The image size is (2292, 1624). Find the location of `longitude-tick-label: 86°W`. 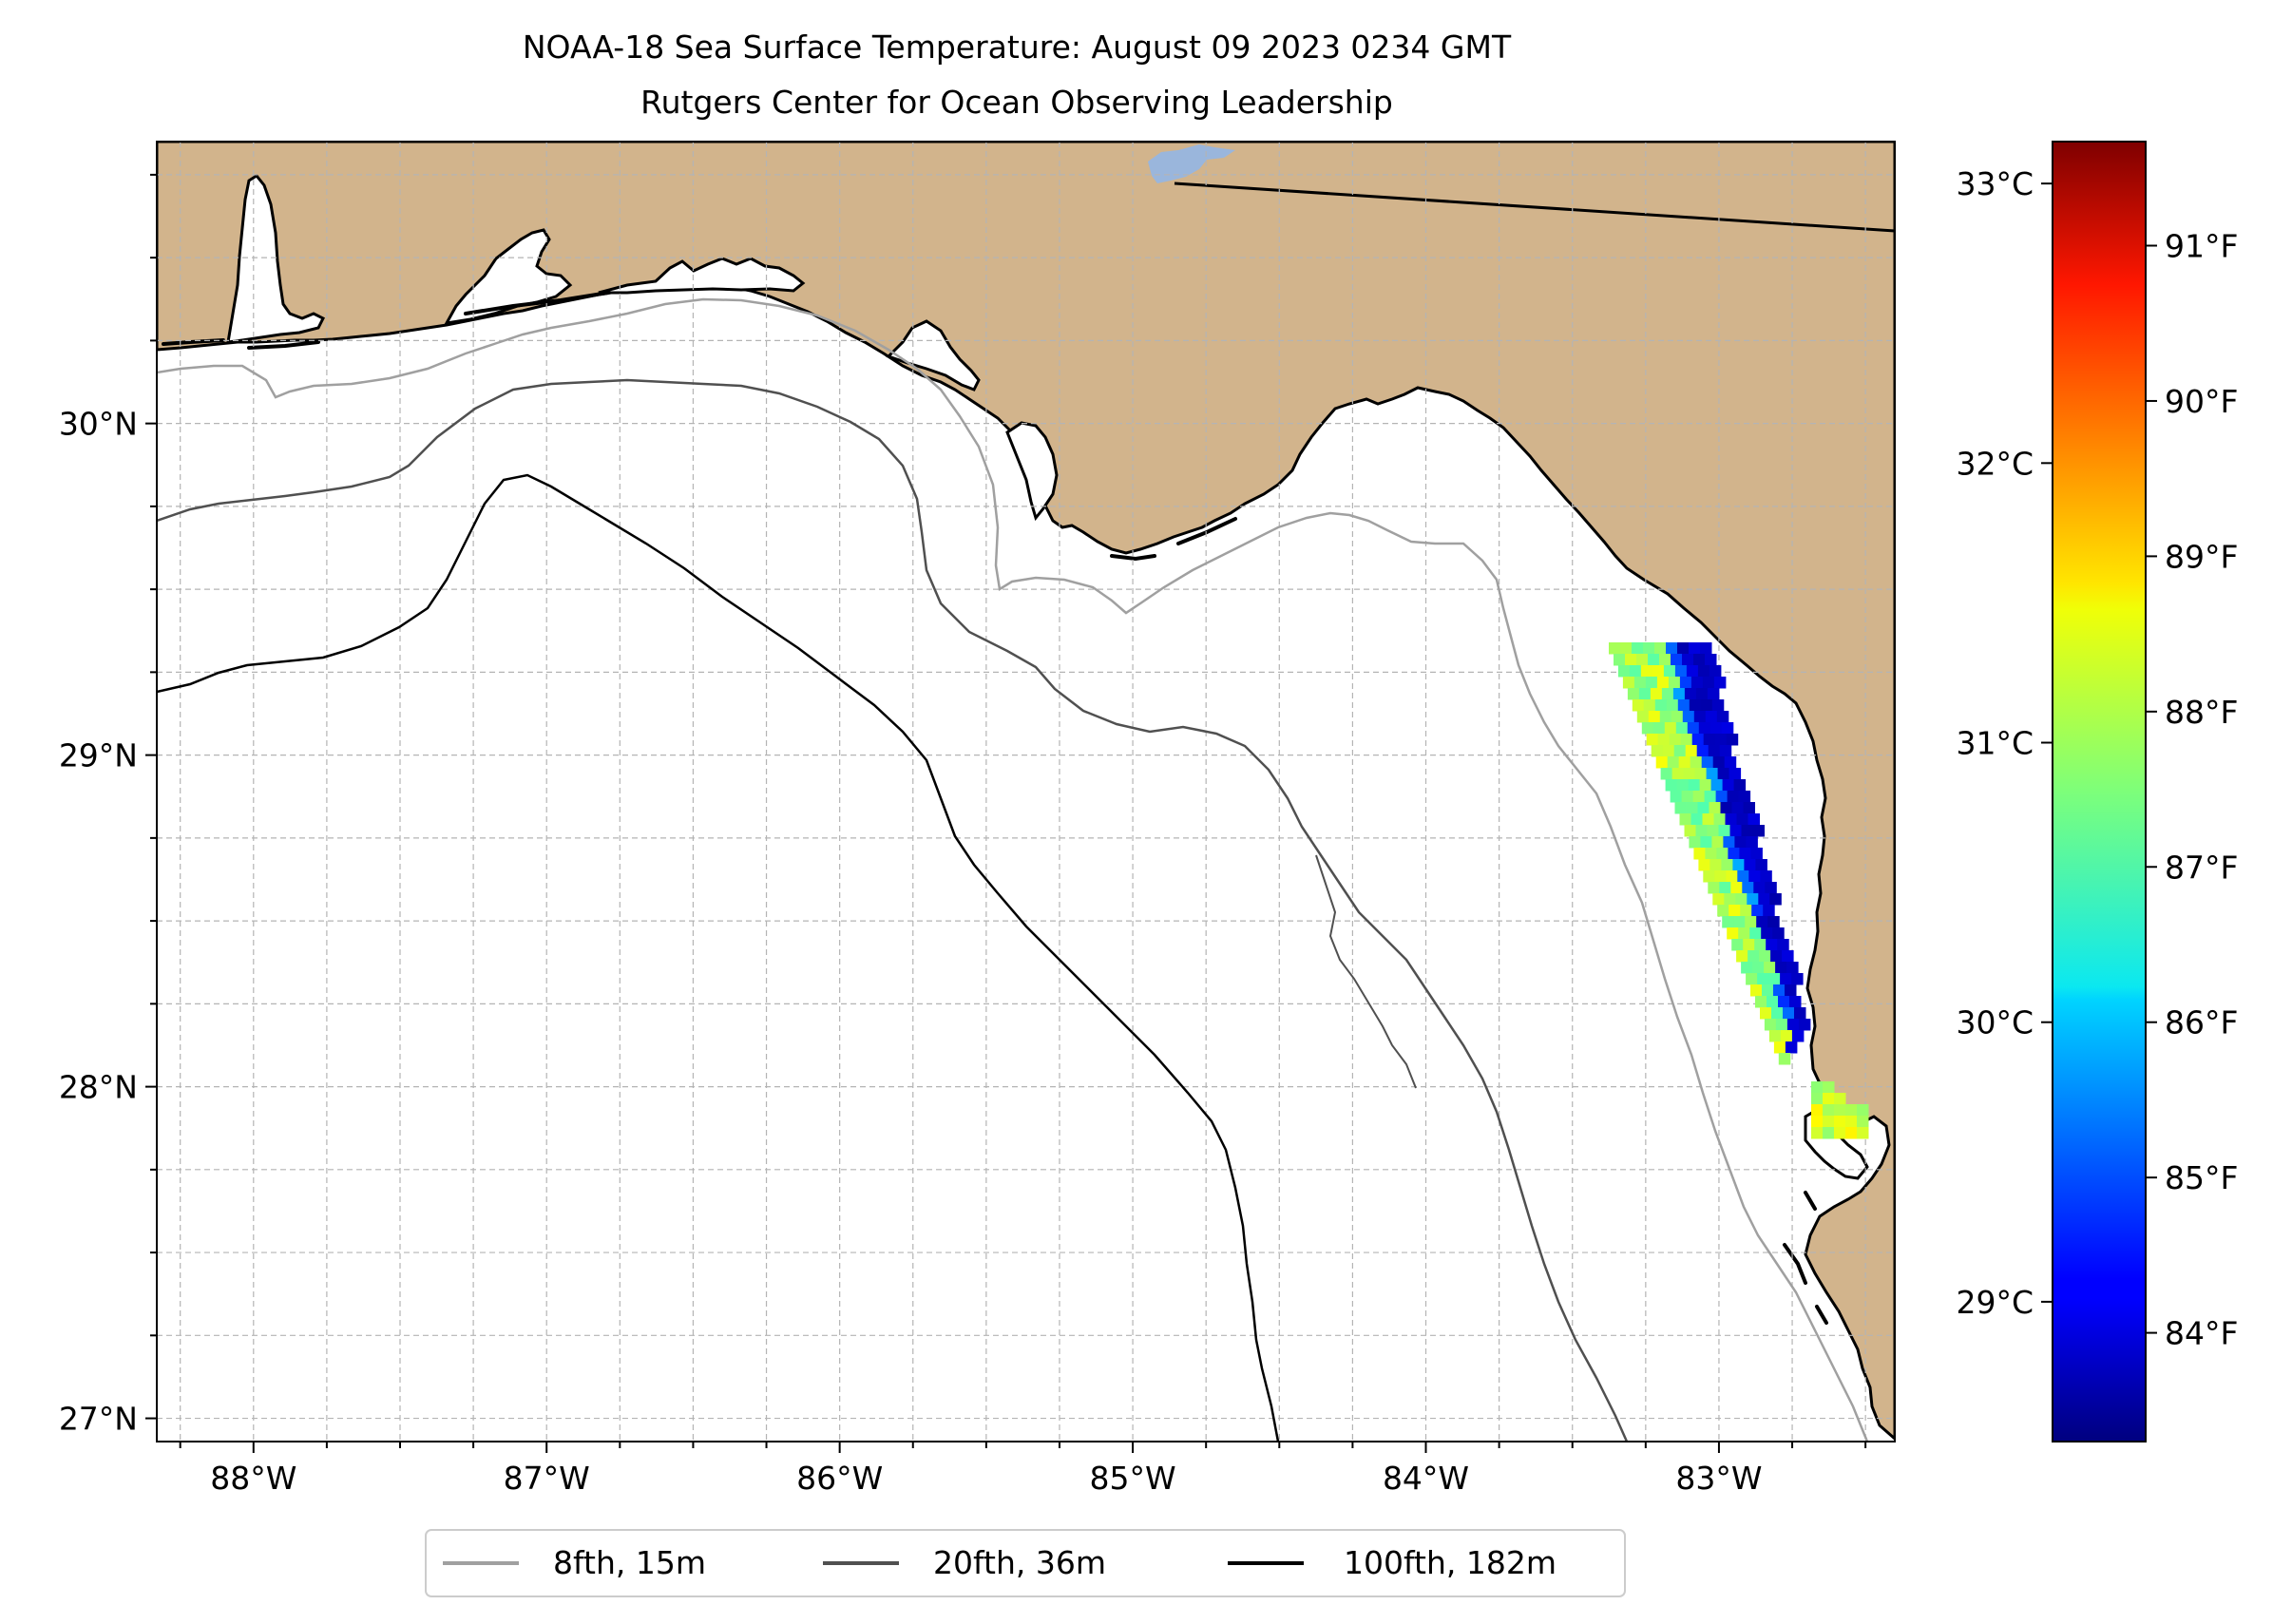

longitude-tick-label: 86°W is located at coordinates (839, 1478).